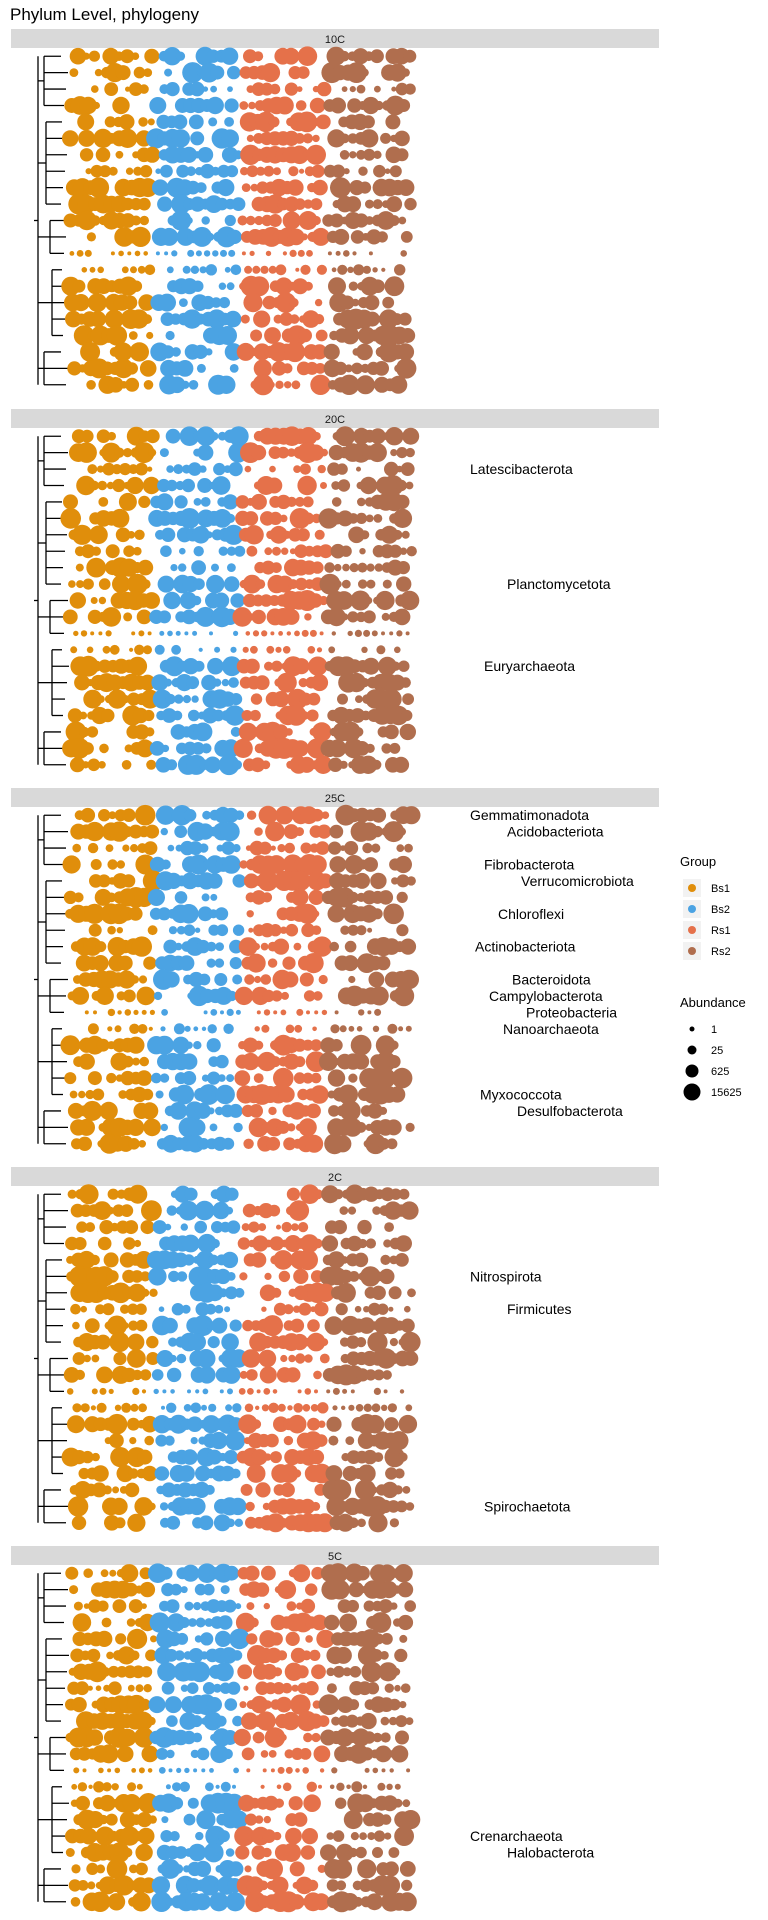  What do you see at coordinates (529, 666) in the screenshot?
I see `phylum-label: Euryarchaeota` at bounding box center [529, 666].